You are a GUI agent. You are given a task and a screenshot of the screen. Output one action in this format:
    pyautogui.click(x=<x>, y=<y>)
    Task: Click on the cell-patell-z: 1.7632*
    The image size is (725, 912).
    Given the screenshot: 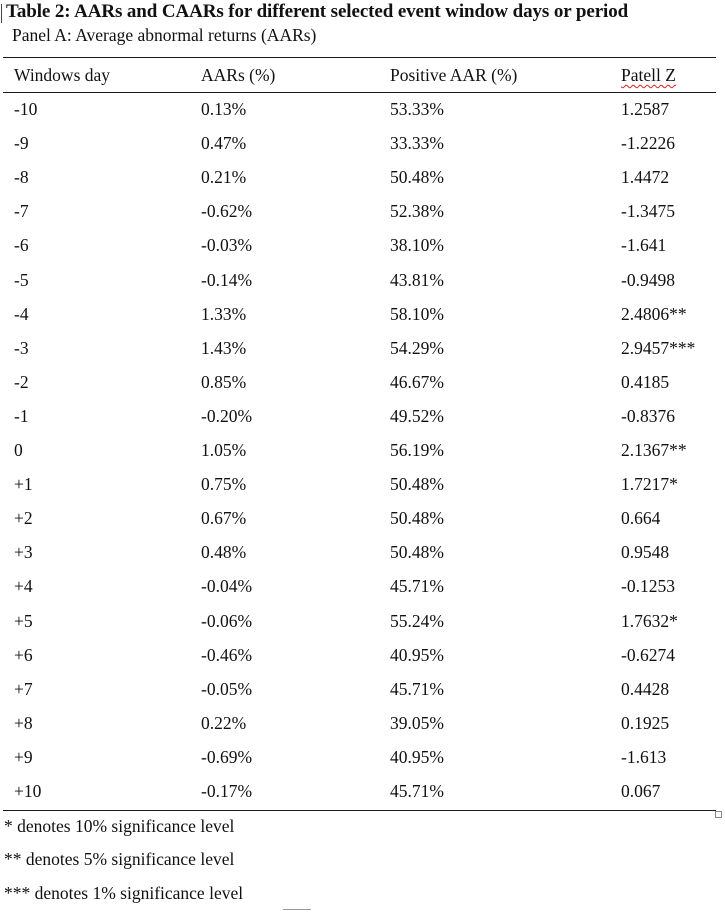 What is the action you would take?
    pyautogui.click(x=649, y=620)
    